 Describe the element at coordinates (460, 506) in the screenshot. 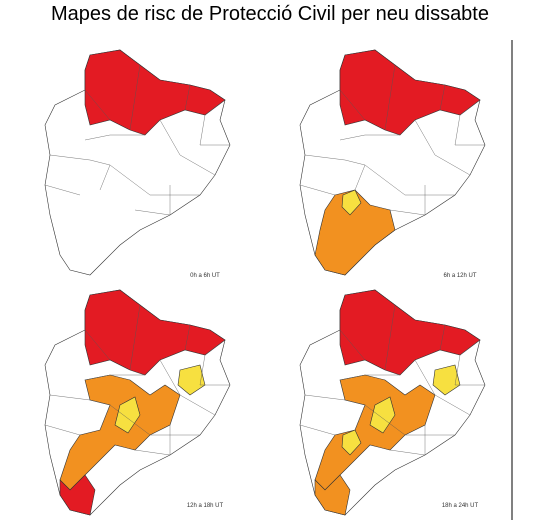

I see `panel-label: 18h a 24h UT` at that location.